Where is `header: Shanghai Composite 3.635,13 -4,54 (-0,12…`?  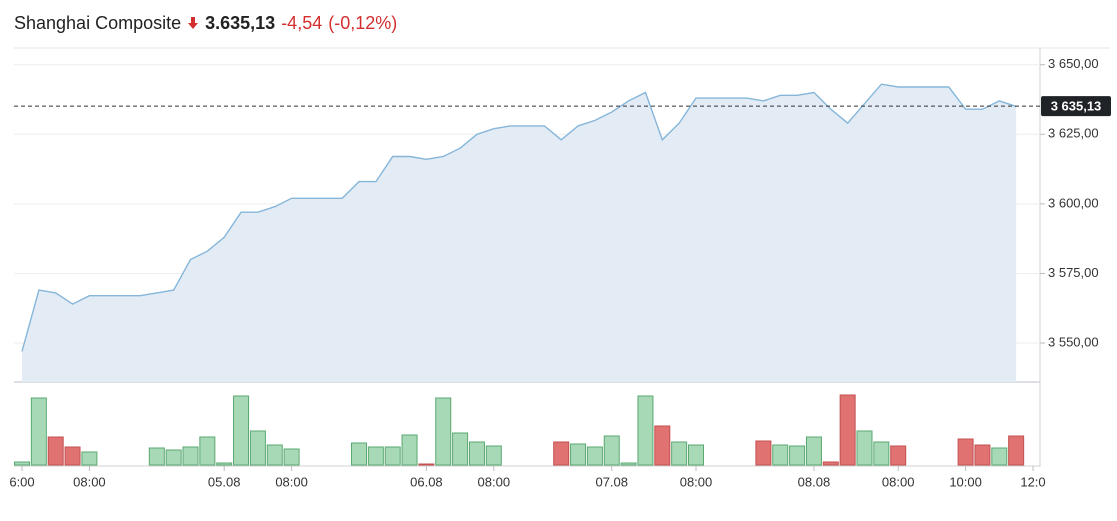
header: Shanghai Composite 3.635,13 -4,54 (-0,12… is located at coordinates (205, 23).